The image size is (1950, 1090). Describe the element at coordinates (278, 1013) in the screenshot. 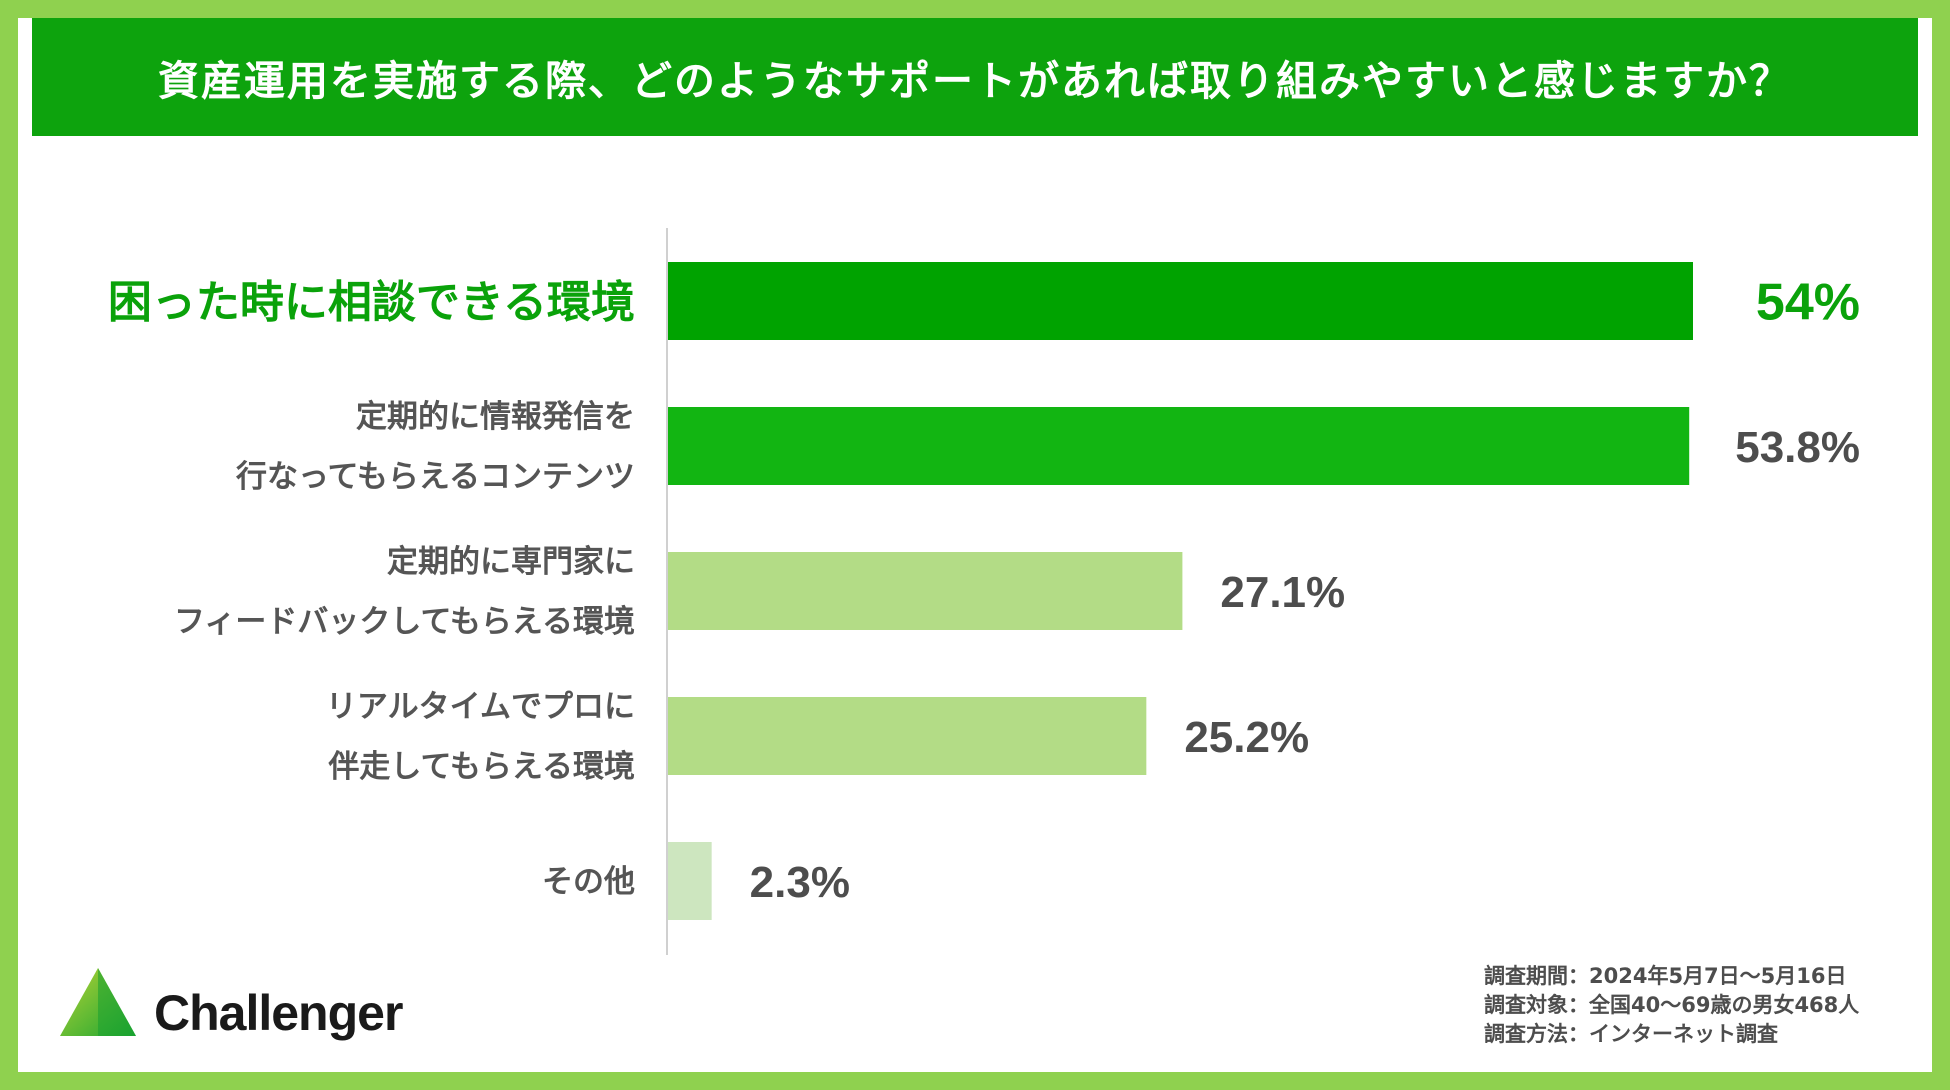

I see `logo-text: Challenger` at that location.